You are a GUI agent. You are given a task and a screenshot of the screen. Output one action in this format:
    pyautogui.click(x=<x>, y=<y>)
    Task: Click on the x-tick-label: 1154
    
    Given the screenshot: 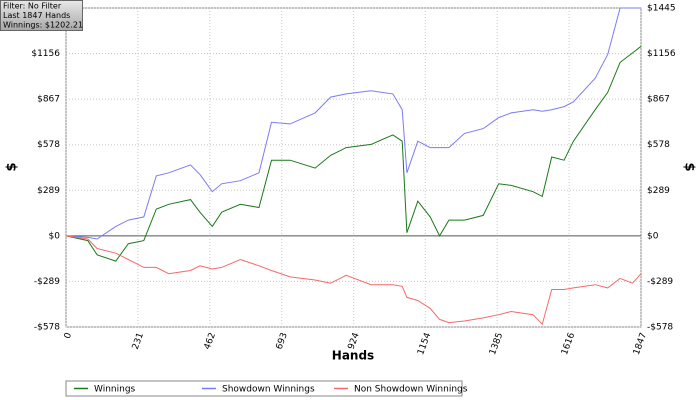 What is the action you would take?
    pyautogui.click(x=424, y=343)
    